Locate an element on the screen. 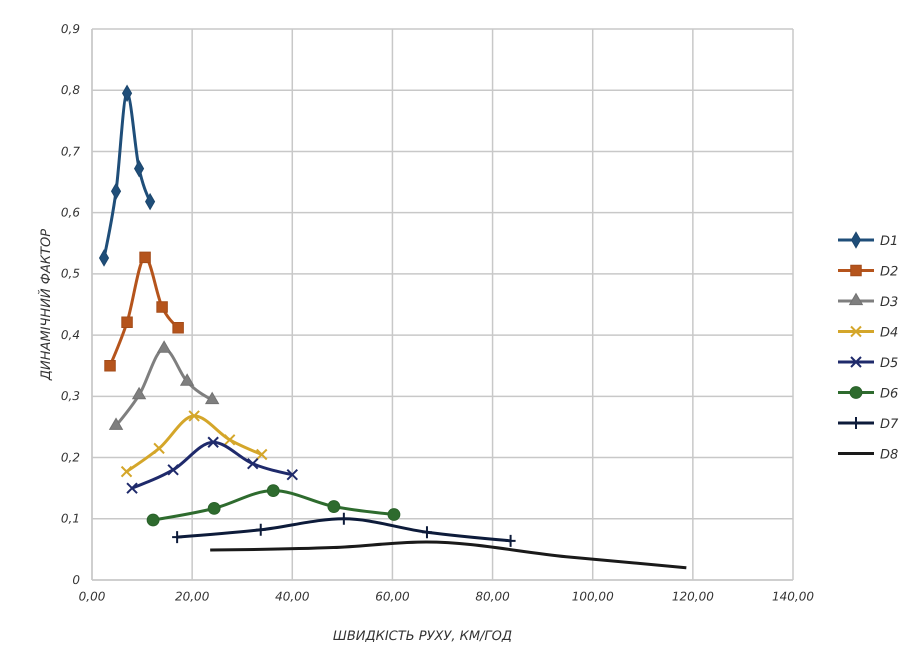 This screenshot has width=906, height=660. legend-label: D7 is located at coordinates (890, 424).